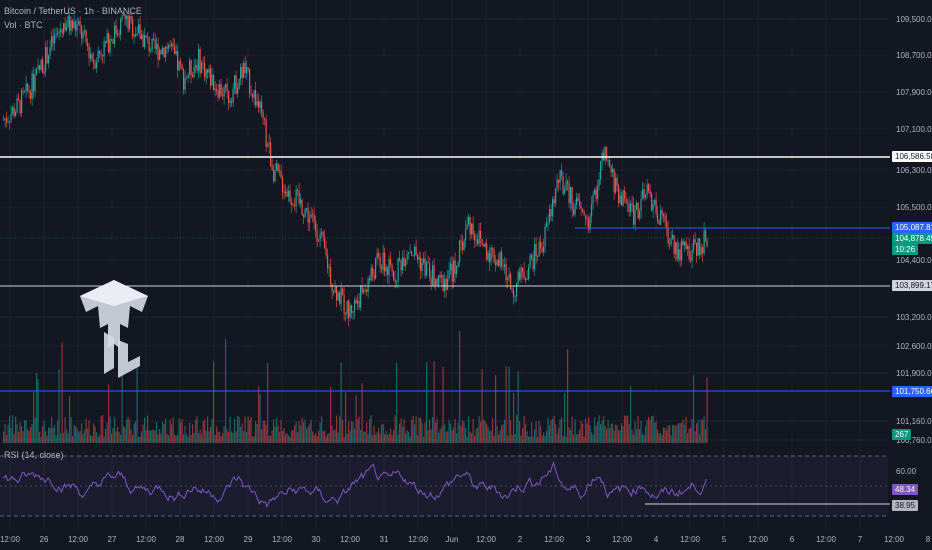  Describe the element at coordinates (452, 539) in the screenshot. I see `time-tick: Jun` at that location.